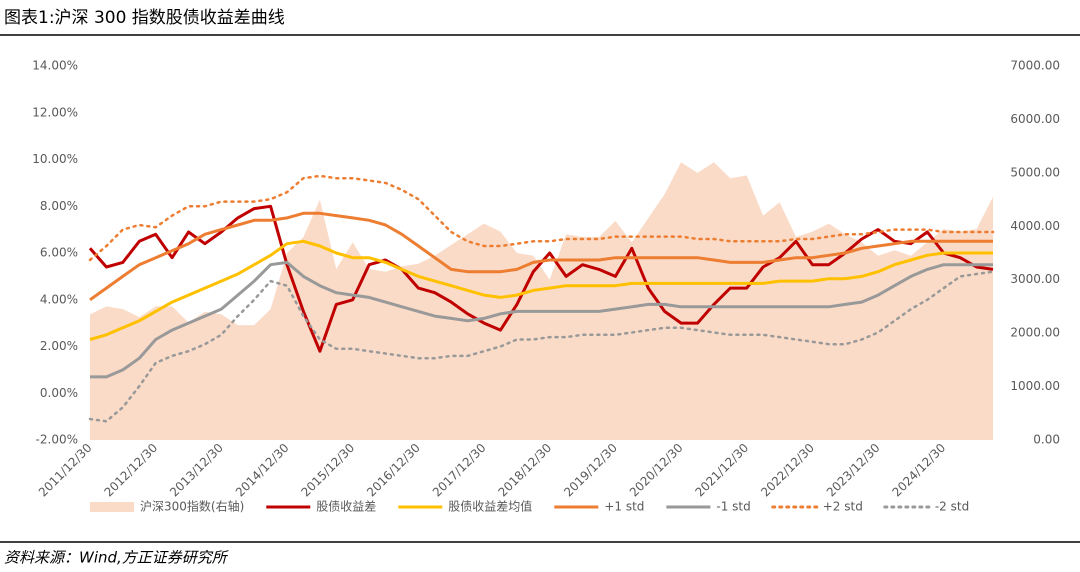 The height and width of the screenshot is (572, 1080). What do you see at coordinates (59, 393) in the screenshot?
I see `y-tick-label: 0.00%` at bounding box center [59, 393].